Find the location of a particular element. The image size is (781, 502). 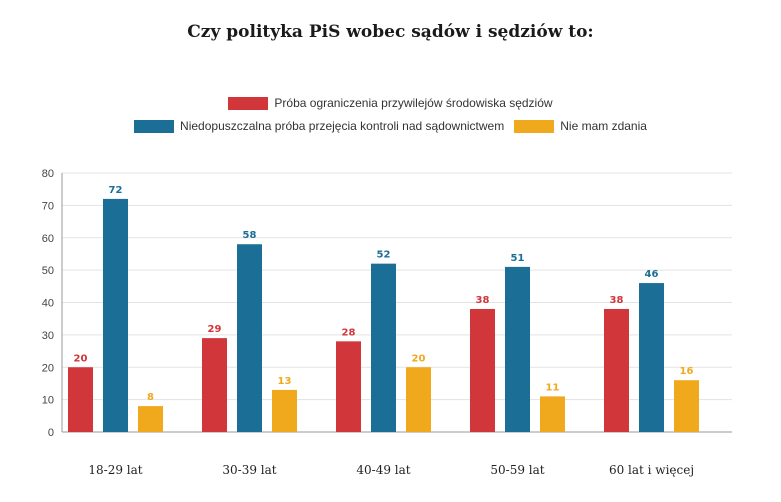

y-tick-label: 60 is located at coordinates (48, 239).